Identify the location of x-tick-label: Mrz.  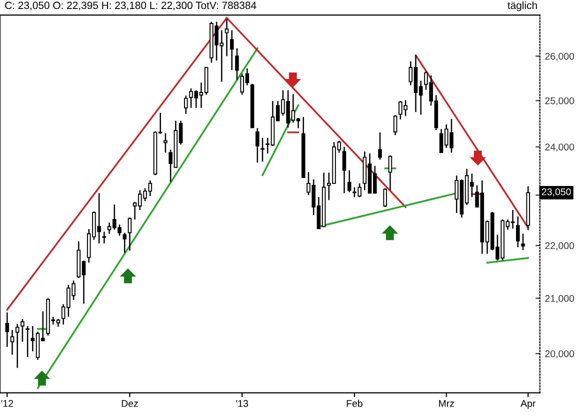
(446, 403).